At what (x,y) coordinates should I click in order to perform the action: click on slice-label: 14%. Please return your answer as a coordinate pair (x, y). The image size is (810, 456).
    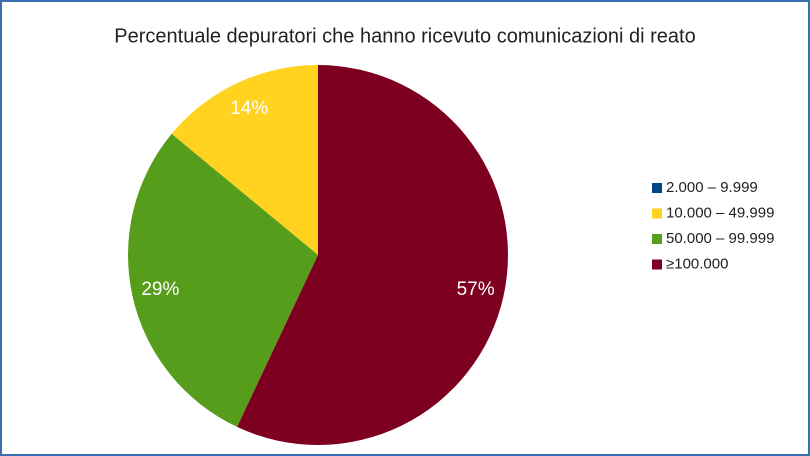
    Looking at the image, I should click on (249, 108).